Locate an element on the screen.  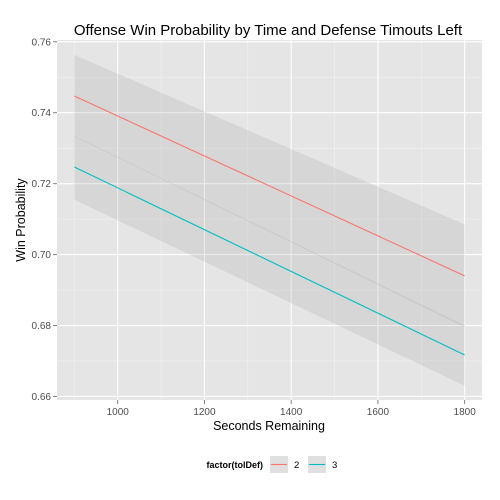
legend-title: factor(tolDef) is located at coordinates (235, 465).